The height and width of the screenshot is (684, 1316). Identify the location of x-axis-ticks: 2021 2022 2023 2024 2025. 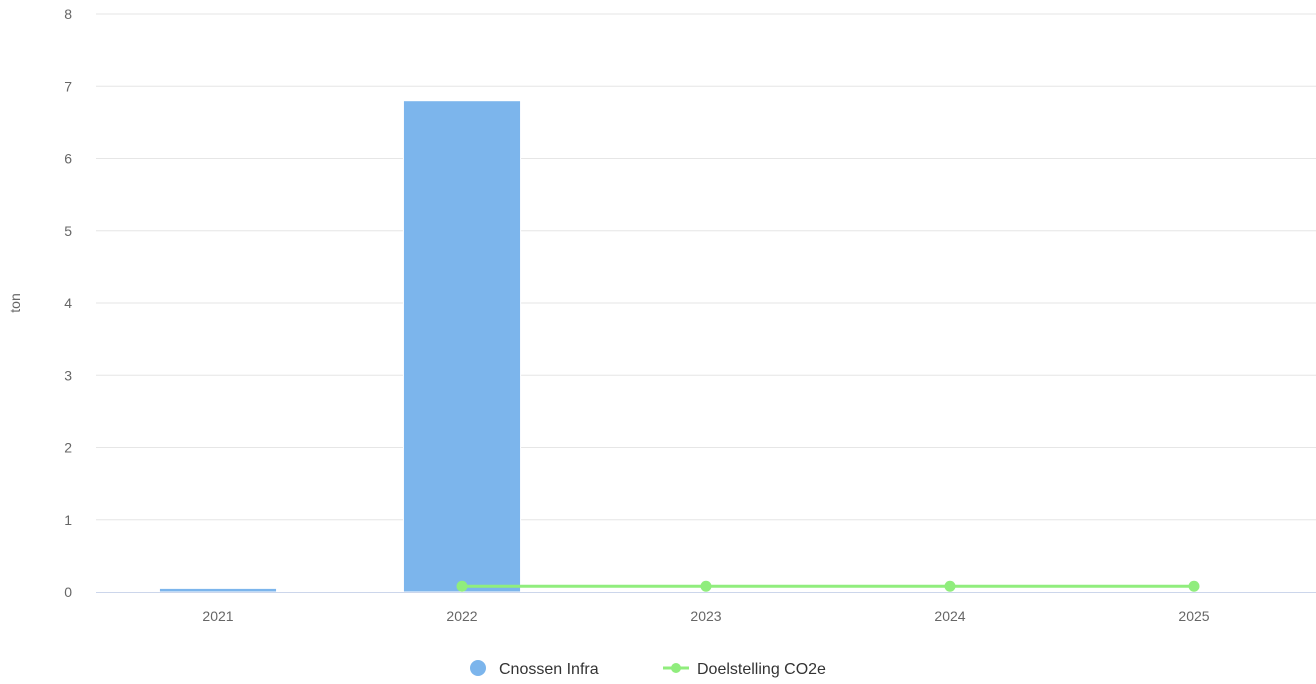
(705, 616).